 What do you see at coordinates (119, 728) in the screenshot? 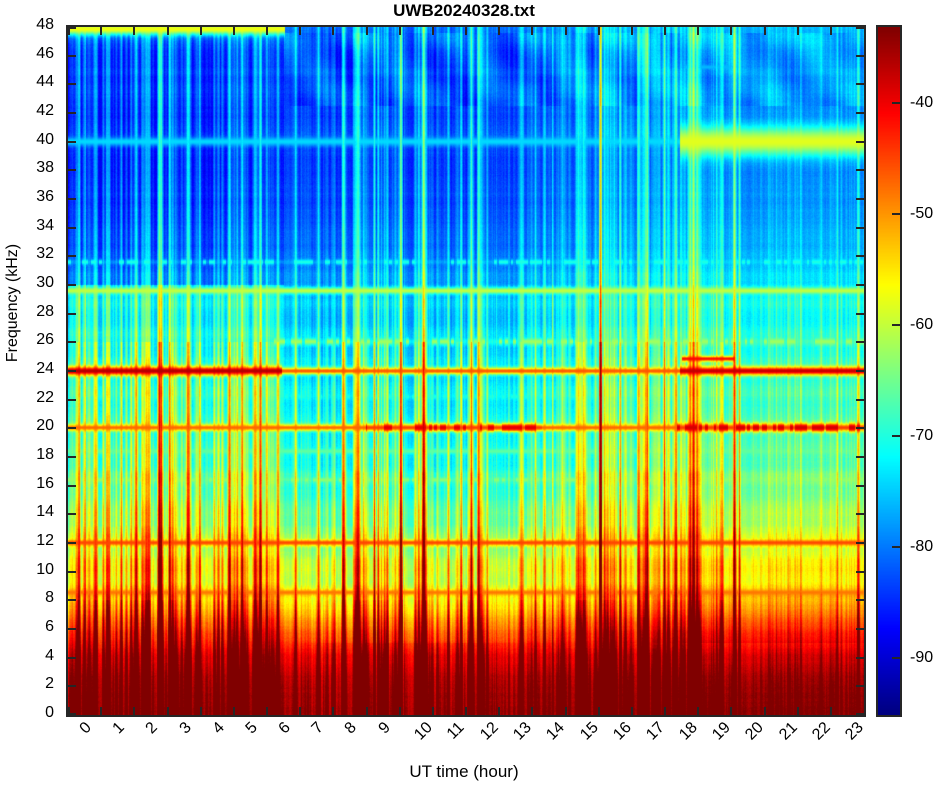
I see `x-tick-label: 1` at bounding box center [119, 728].